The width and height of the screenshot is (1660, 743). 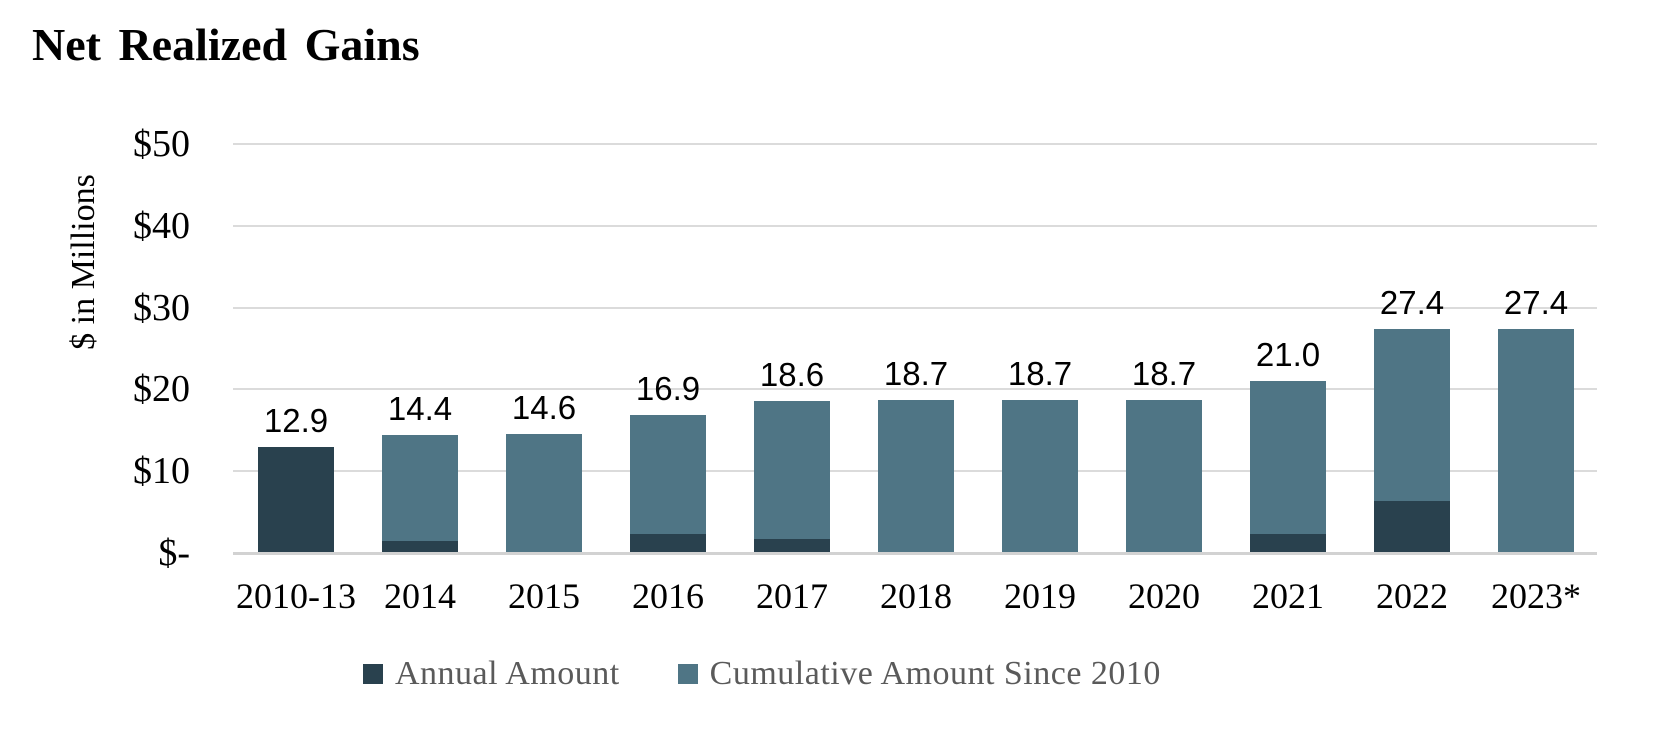 What do you see at coordinates (420, 494) in the screenshot?
I see `bar-cumulative-2014` at bounding box center [420, 494].